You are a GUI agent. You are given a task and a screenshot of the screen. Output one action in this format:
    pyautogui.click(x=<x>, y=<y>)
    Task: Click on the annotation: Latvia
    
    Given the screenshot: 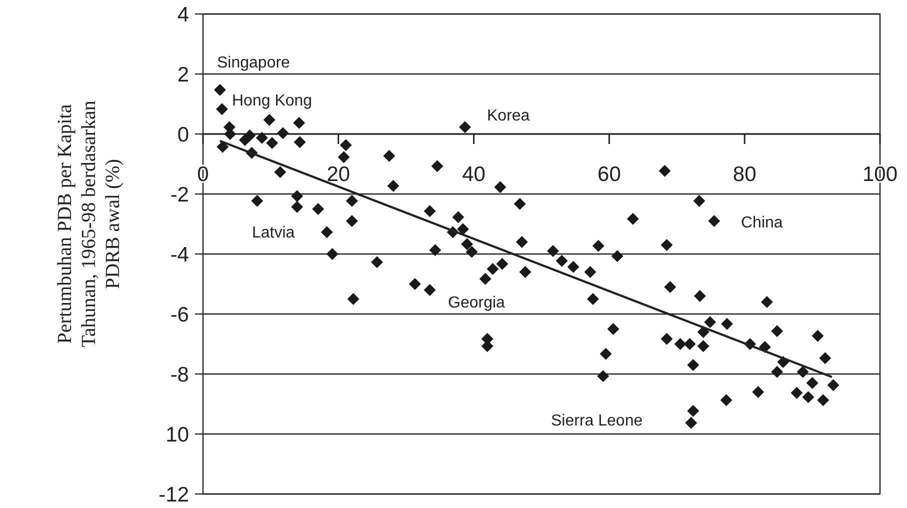 What is the action you would take?
    pyautogui.click(x=273, y=233)
    